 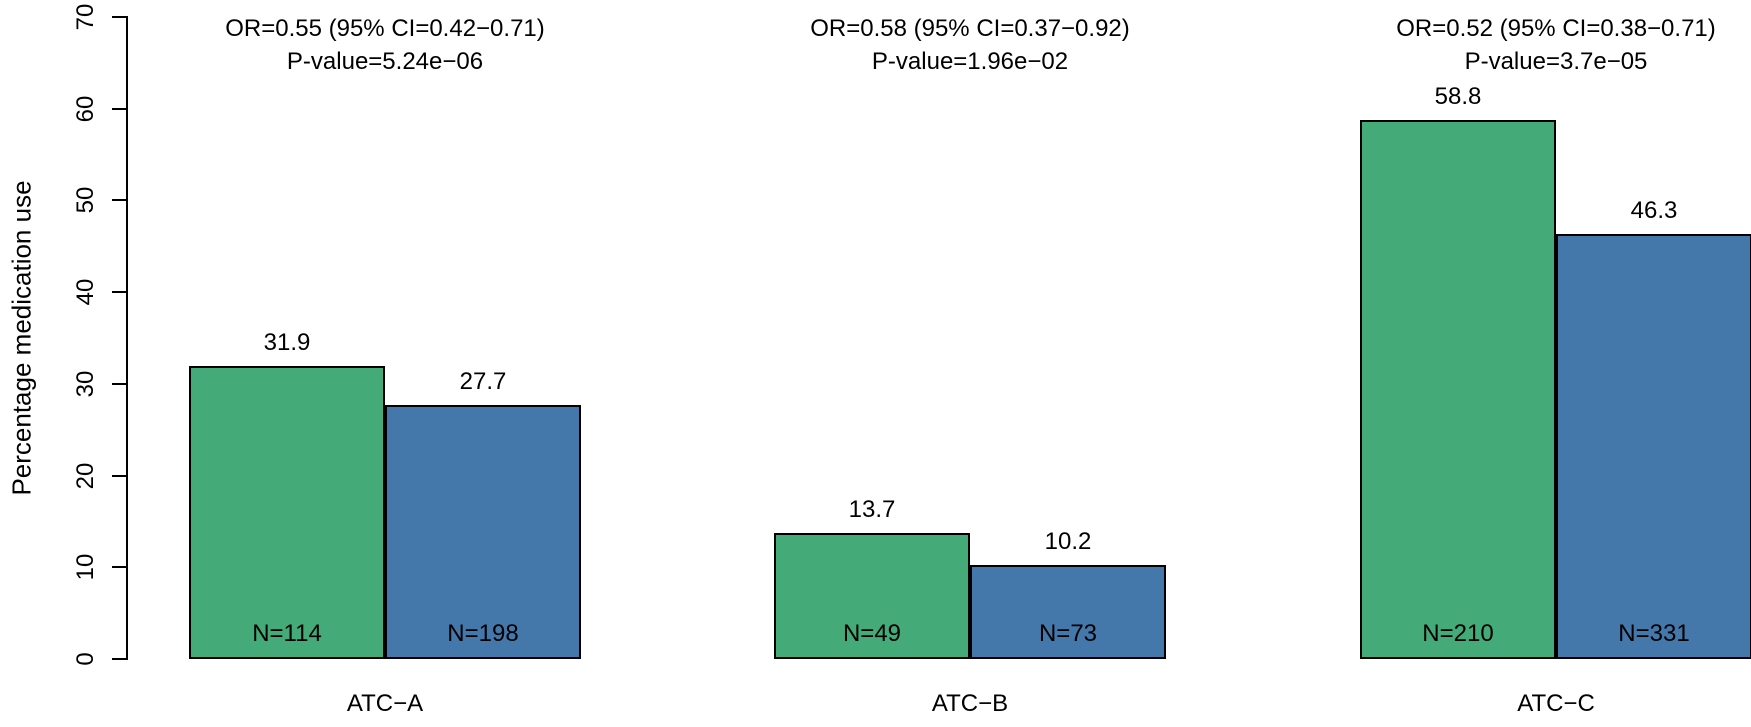 I want to click on bar-n-label: N=198, so click(x=483, y=633).